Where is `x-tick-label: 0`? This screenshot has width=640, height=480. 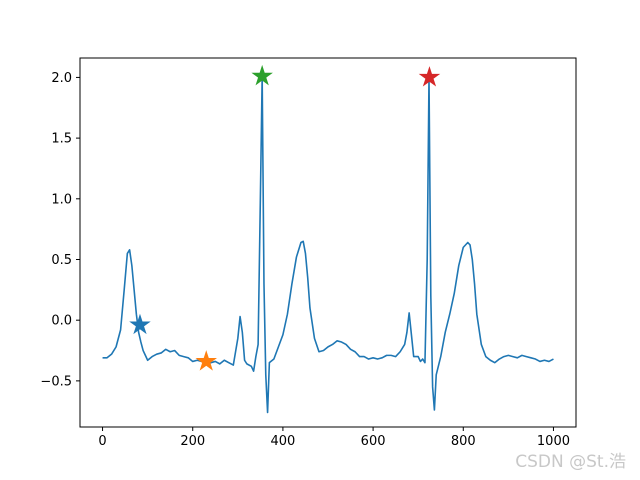
x-tick-label: 0 is located at coordinates (102, 441).